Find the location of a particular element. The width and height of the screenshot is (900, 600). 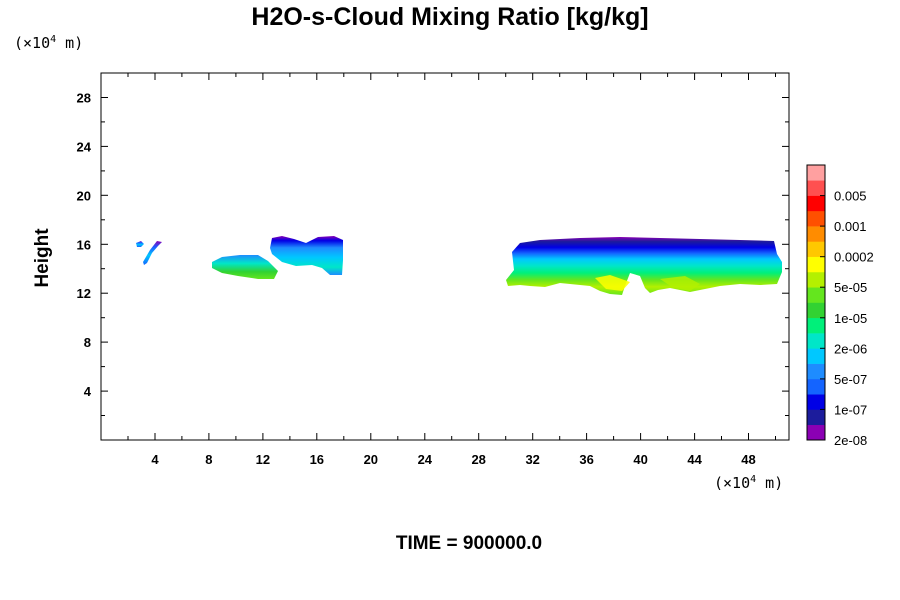

y-tick-label: 24 is located at coordinates (84, 146).